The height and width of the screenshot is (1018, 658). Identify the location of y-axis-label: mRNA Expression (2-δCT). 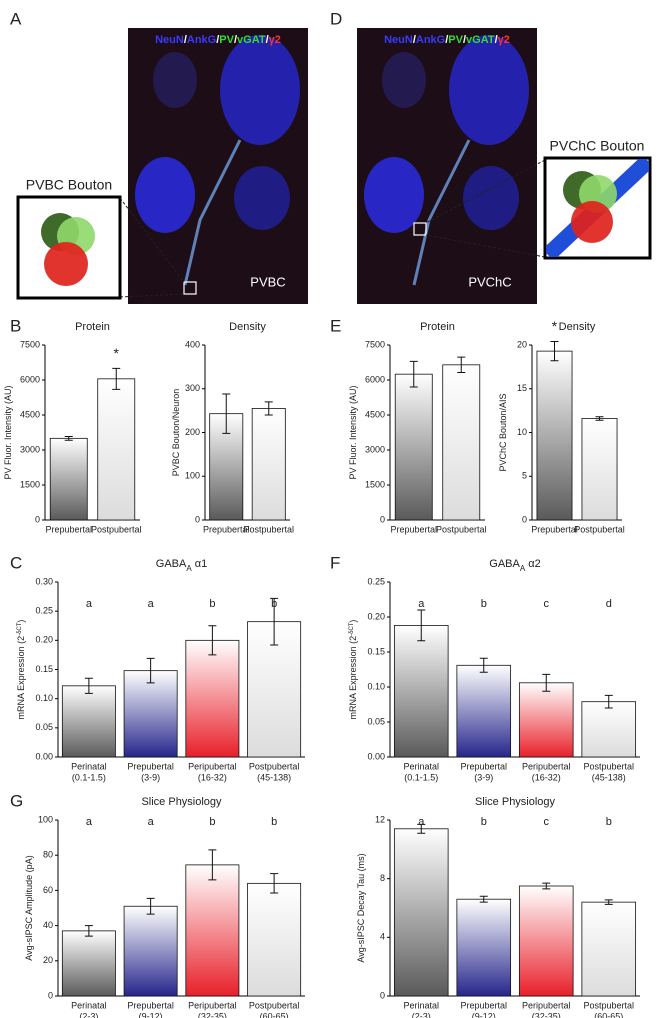
(21, 670).